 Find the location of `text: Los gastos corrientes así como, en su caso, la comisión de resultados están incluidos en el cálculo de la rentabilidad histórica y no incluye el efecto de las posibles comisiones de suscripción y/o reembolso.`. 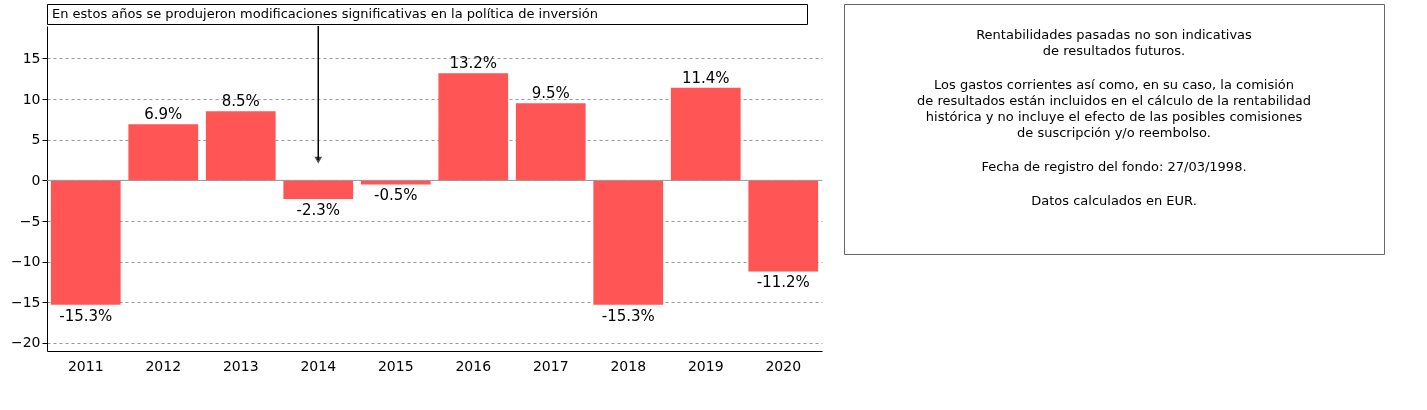

text: Los gastos corrientes así como, en su caso, la comisión de resultados están incluidos en el cálculo de la rentabilidad histórica y no incluye el efecto de las posibles comisiones de suscripción y/o reembolso. is located at coordinates (1114, 108).